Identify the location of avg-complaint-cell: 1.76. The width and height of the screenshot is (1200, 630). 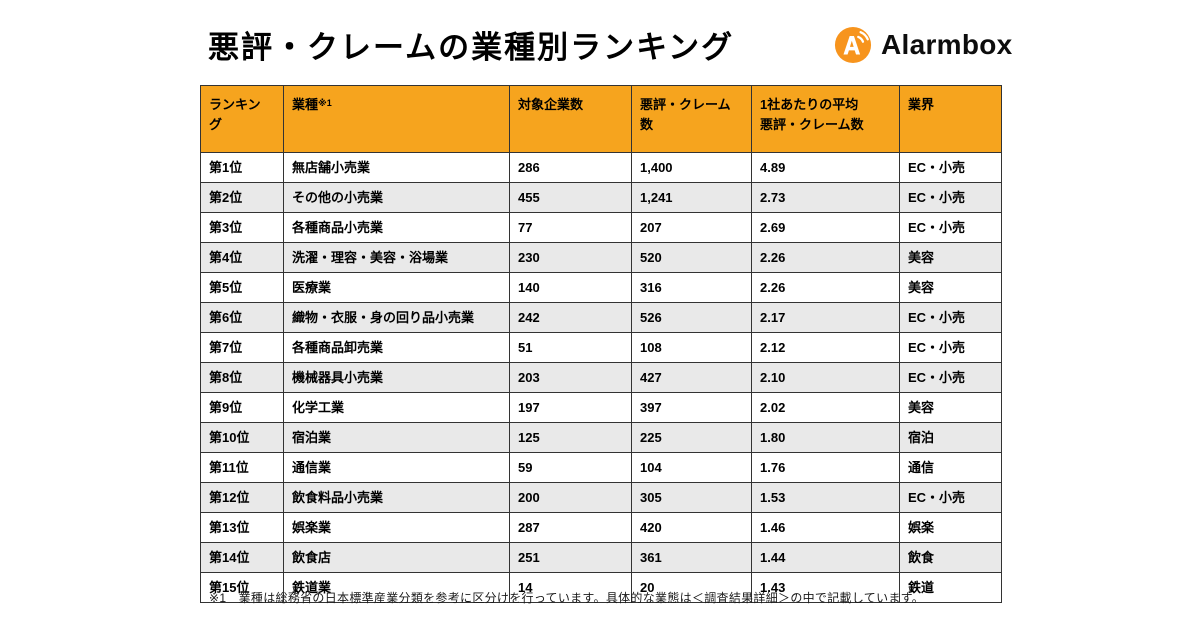
(825, 467).